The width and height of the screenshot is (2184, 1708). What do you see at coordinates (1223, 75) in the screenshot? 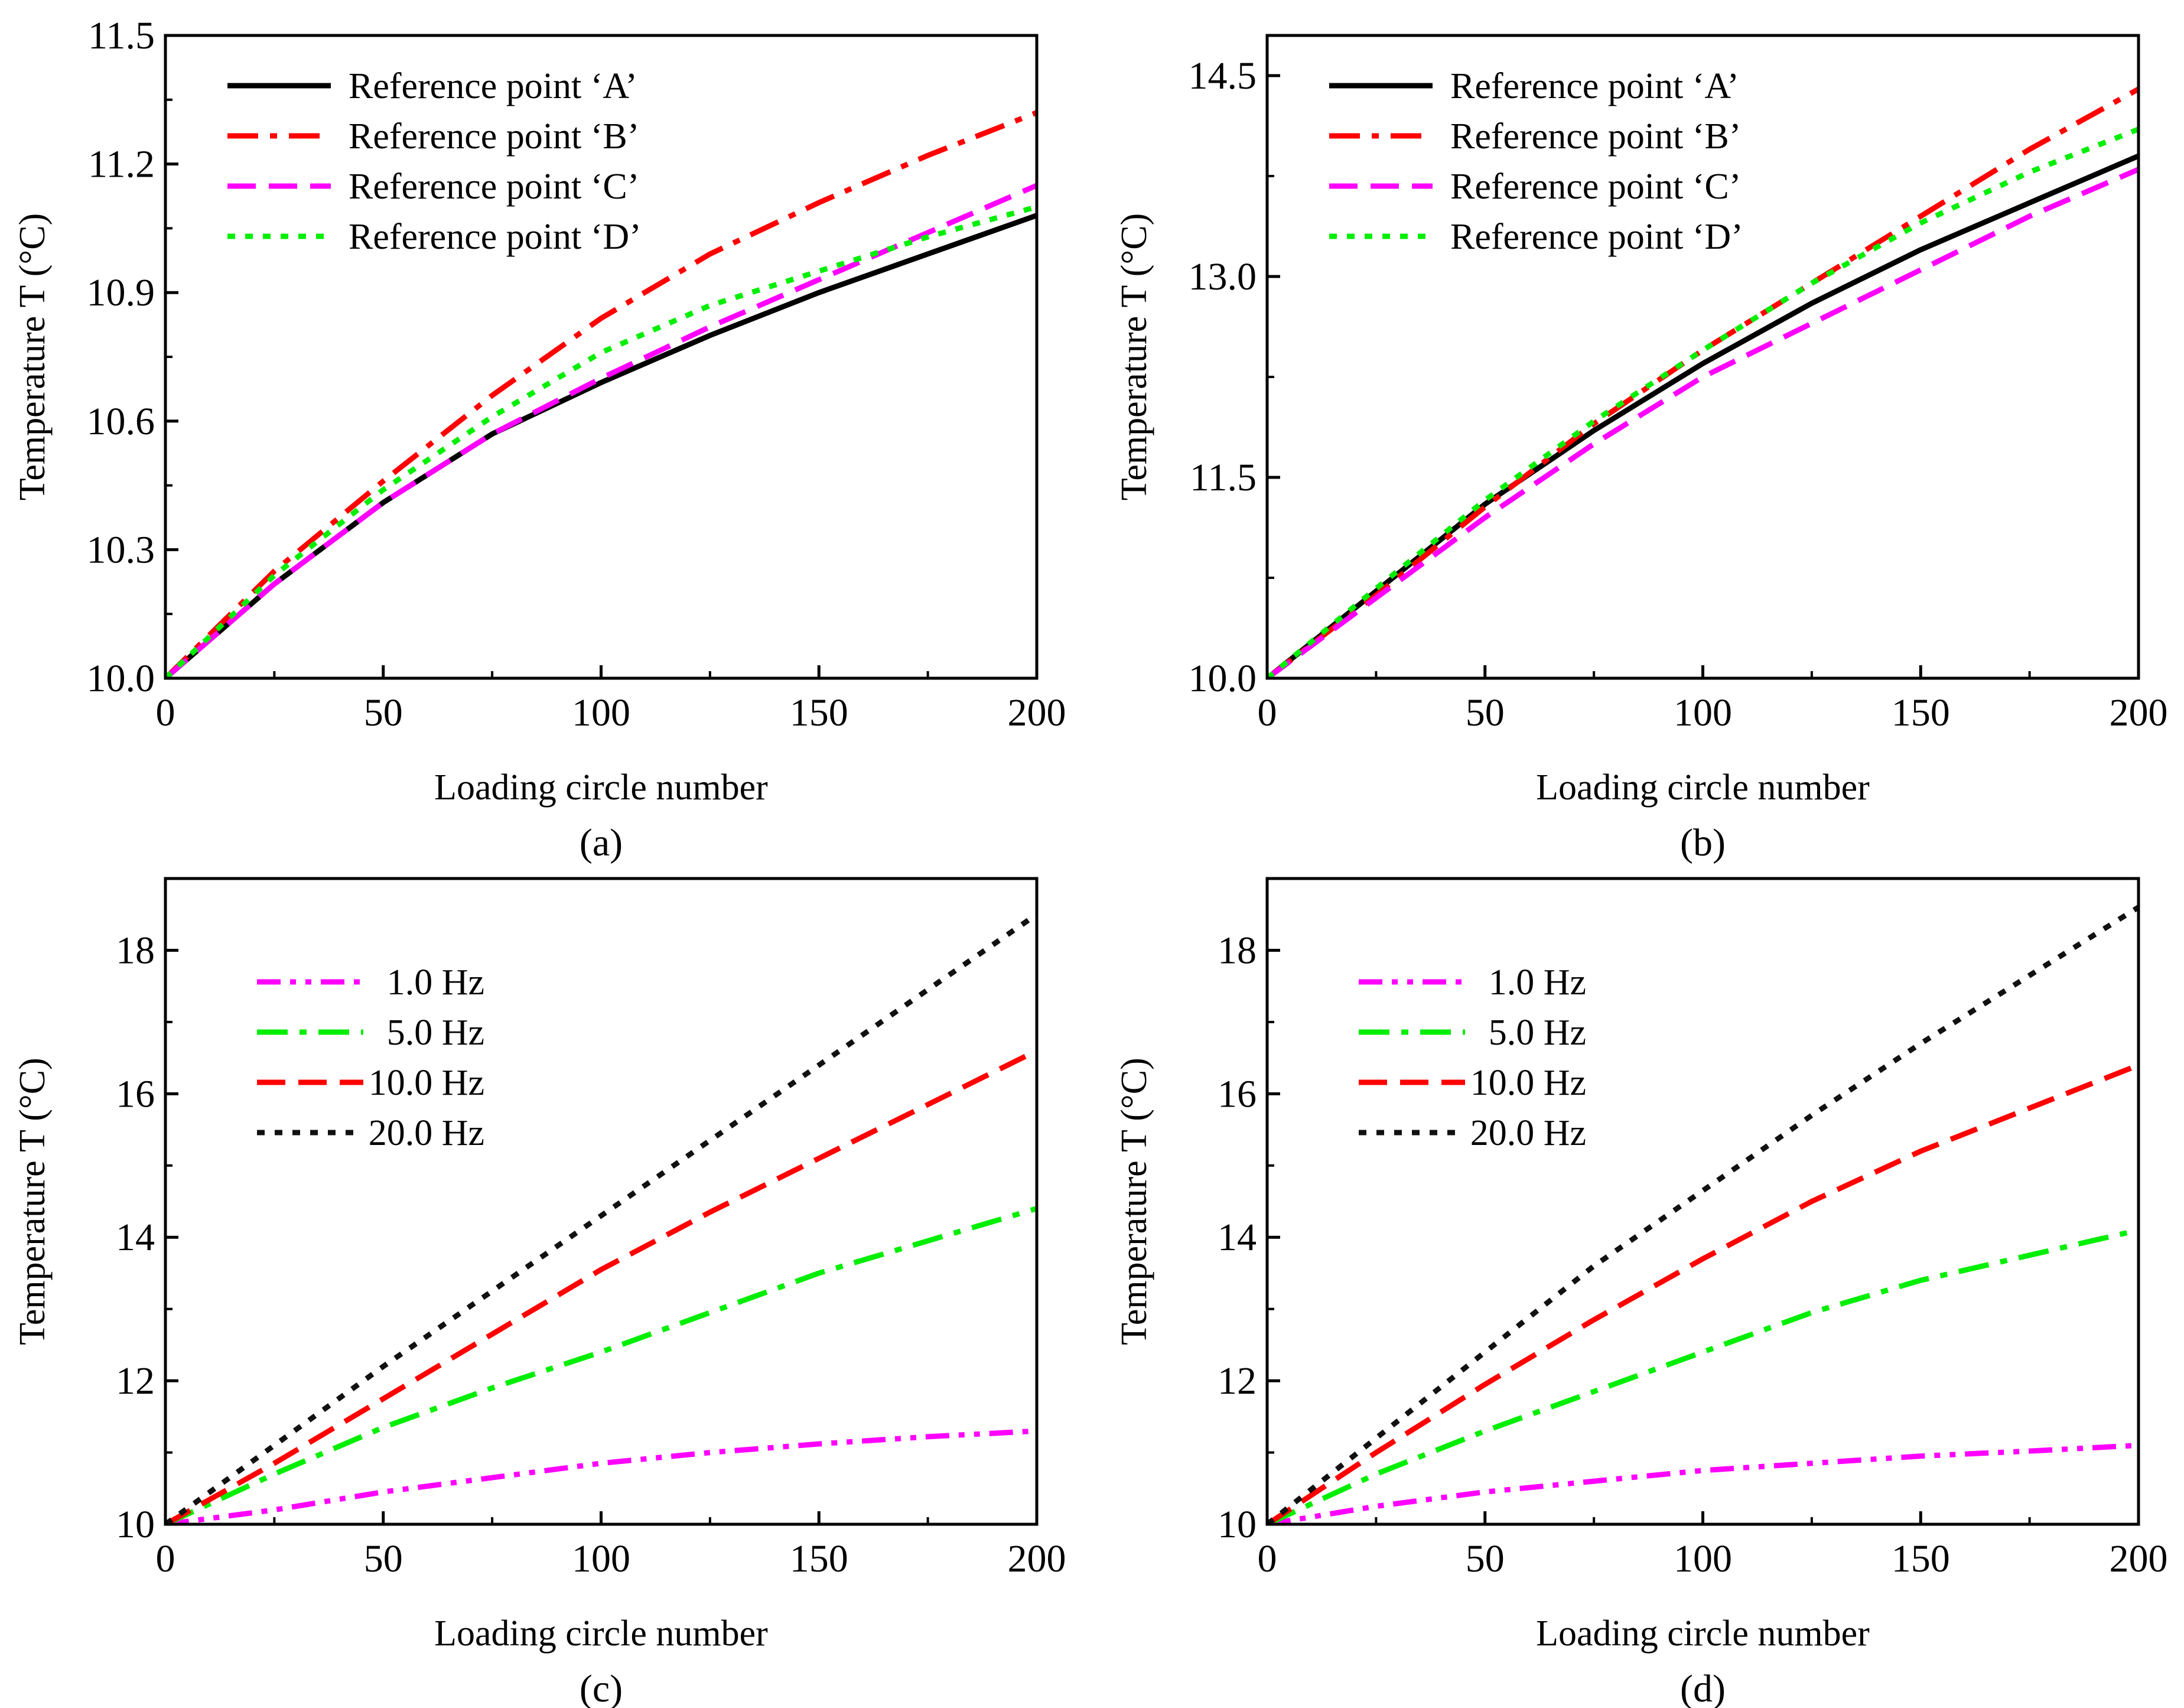
I see `y-tick-label: 14.5` at bounding box center [1223, 75].